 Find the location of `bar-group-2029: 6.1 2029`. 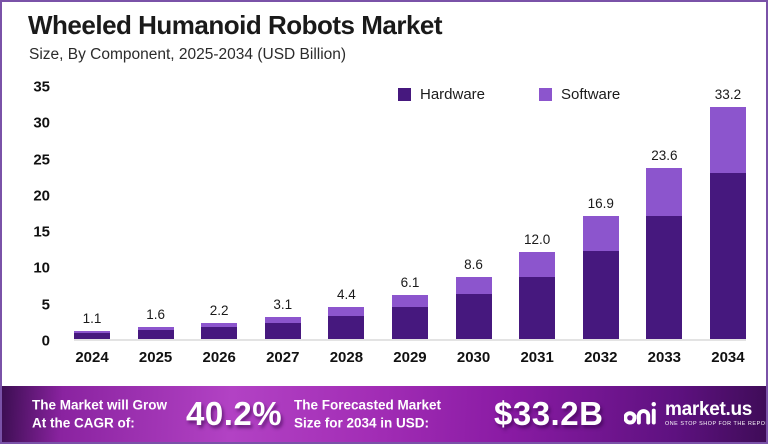

bar-group-2029: 6.1 2029 is located at coordinates (409, 226).